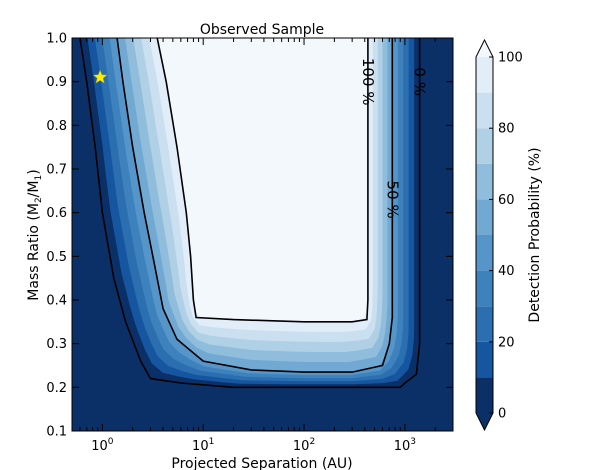  Describe the element at coordinates (56, 126) in the screenshot. I see `y-tick-label: 0.8` at that location.